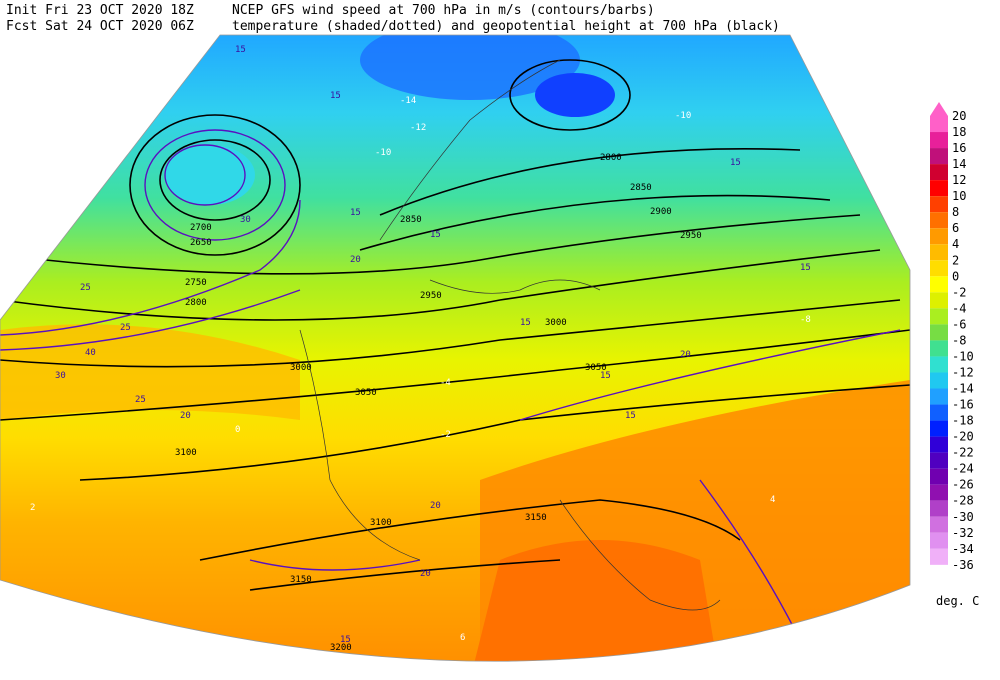  What do you see at coordinates (963, 437) in the screenshot?
I see `colorbar-label: -20` at bounding box center [963, 437].